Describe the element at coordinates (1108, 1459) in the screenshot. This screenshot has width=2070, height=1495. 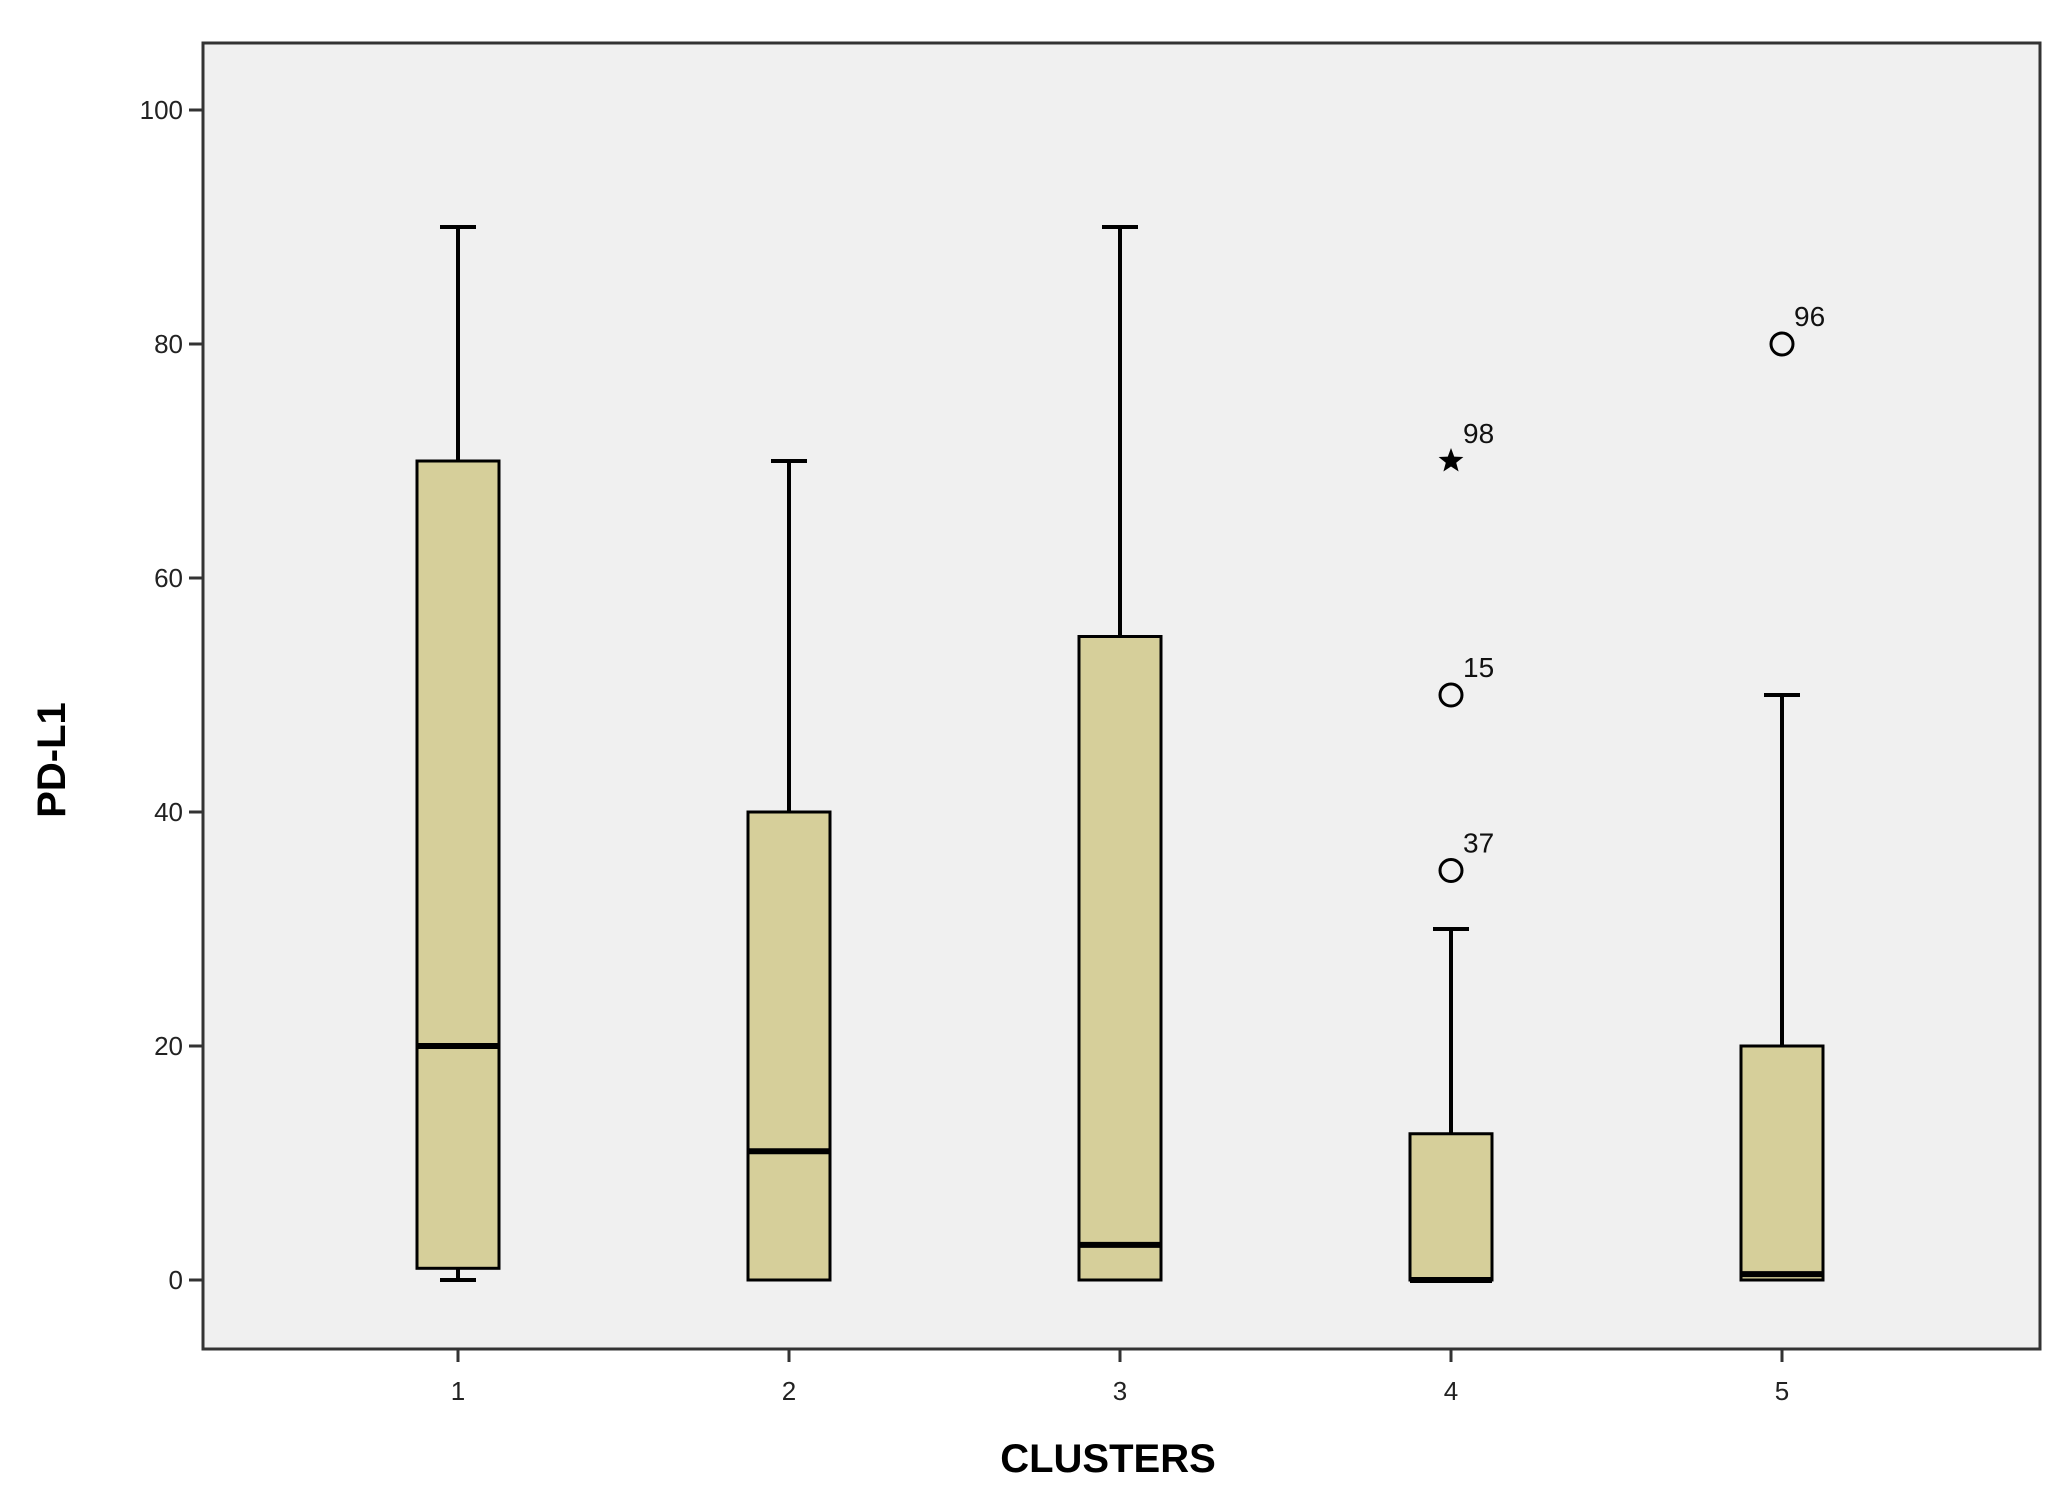
I see `x-axis-title: CLUSTERS` at that location.